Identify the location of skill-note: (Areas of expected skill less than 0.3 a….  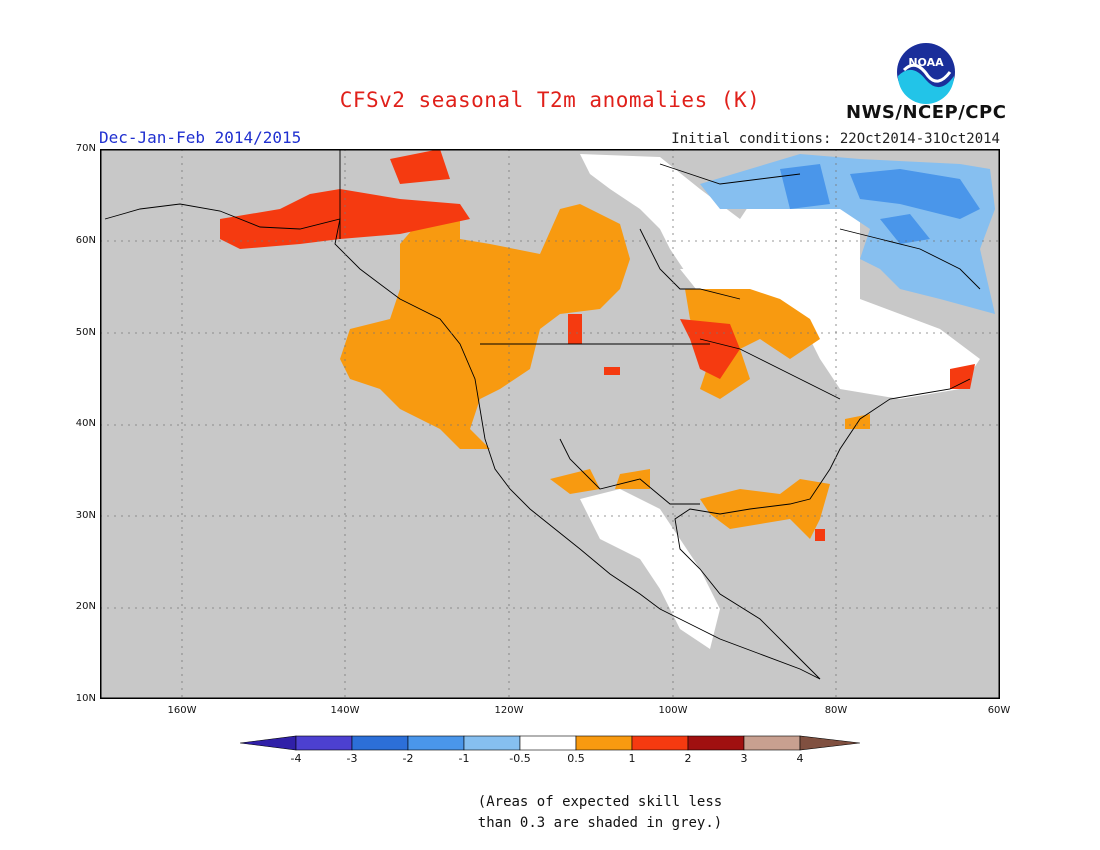
(600, 813).